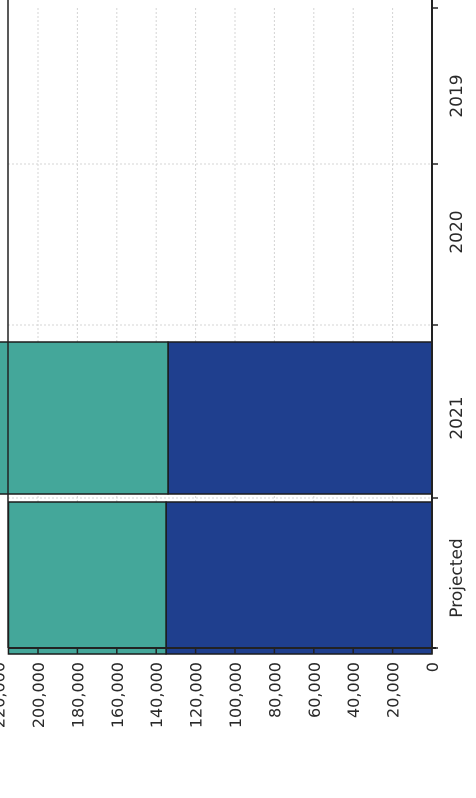 This screenshot has width=476, height=798. I want to click on category-label: 2019, so click(457, 95).